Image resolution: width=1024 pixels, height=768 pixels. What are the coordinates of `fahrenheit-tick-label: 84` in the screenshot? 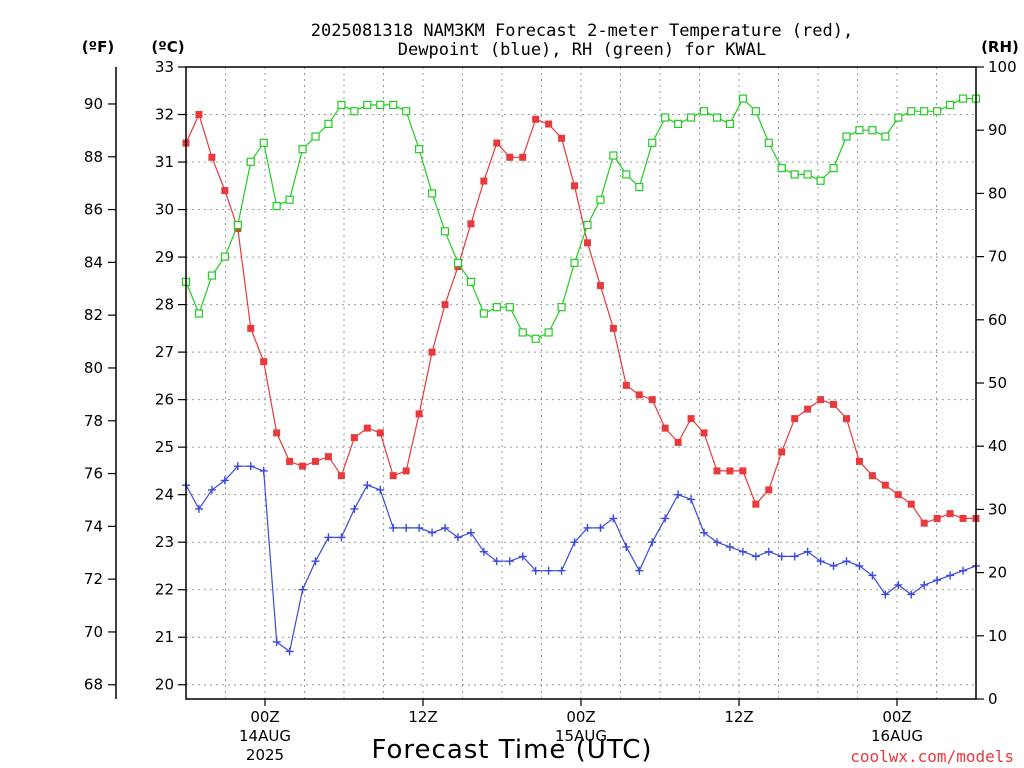 It's located at (93, 262).